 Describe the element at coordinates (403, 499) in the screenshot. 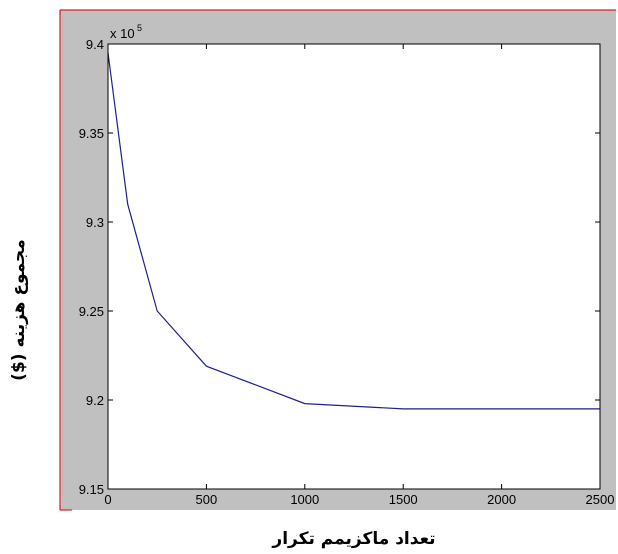

I see `x-tick-label: 1500` at that location.